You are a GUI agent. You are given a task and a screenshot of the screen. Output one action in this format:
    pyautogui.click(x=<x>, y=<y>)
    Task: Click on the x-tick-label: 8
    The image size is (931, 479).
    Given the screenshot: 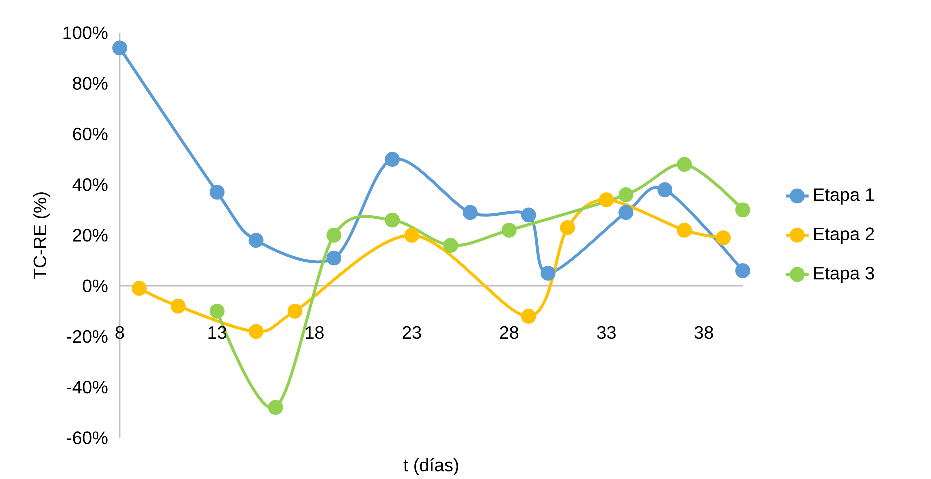 What is the action you would take?
    pyautogui.click(x=120, y=333)
    